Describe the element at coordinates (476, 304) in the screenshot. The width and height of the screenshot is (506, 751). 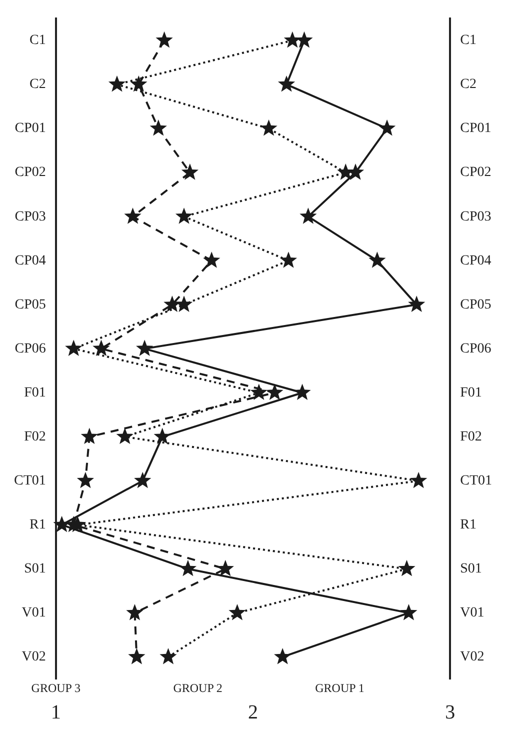
I see `category-label: CP05` at that location.